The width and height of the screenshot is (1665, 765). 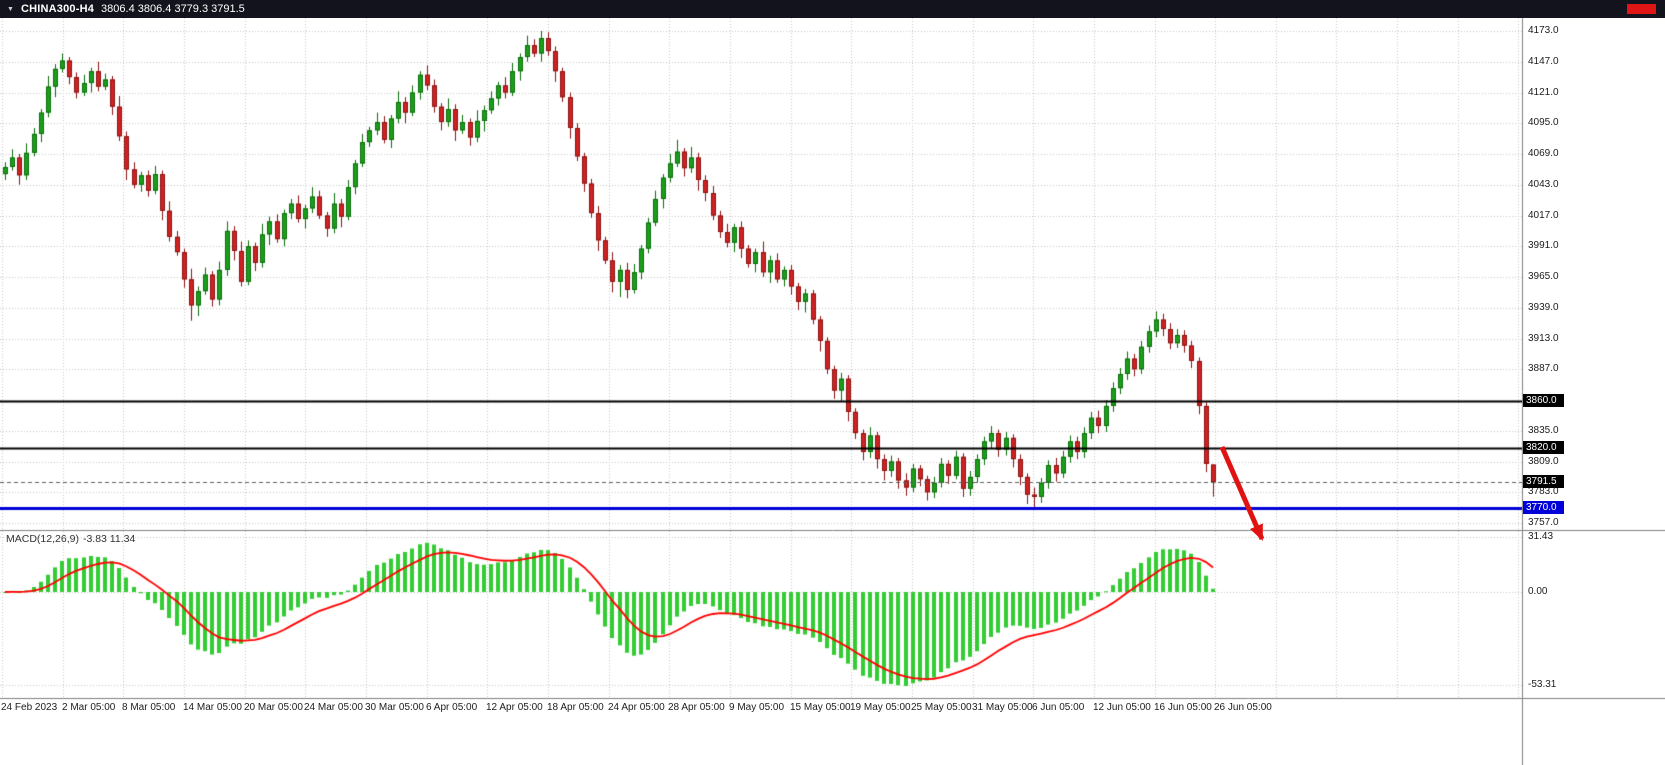 What do you see at coordinates (10, 9) in the screenshot?
I see `symbol-dropdown-icon: ▼` at bounding box center [10, 9].